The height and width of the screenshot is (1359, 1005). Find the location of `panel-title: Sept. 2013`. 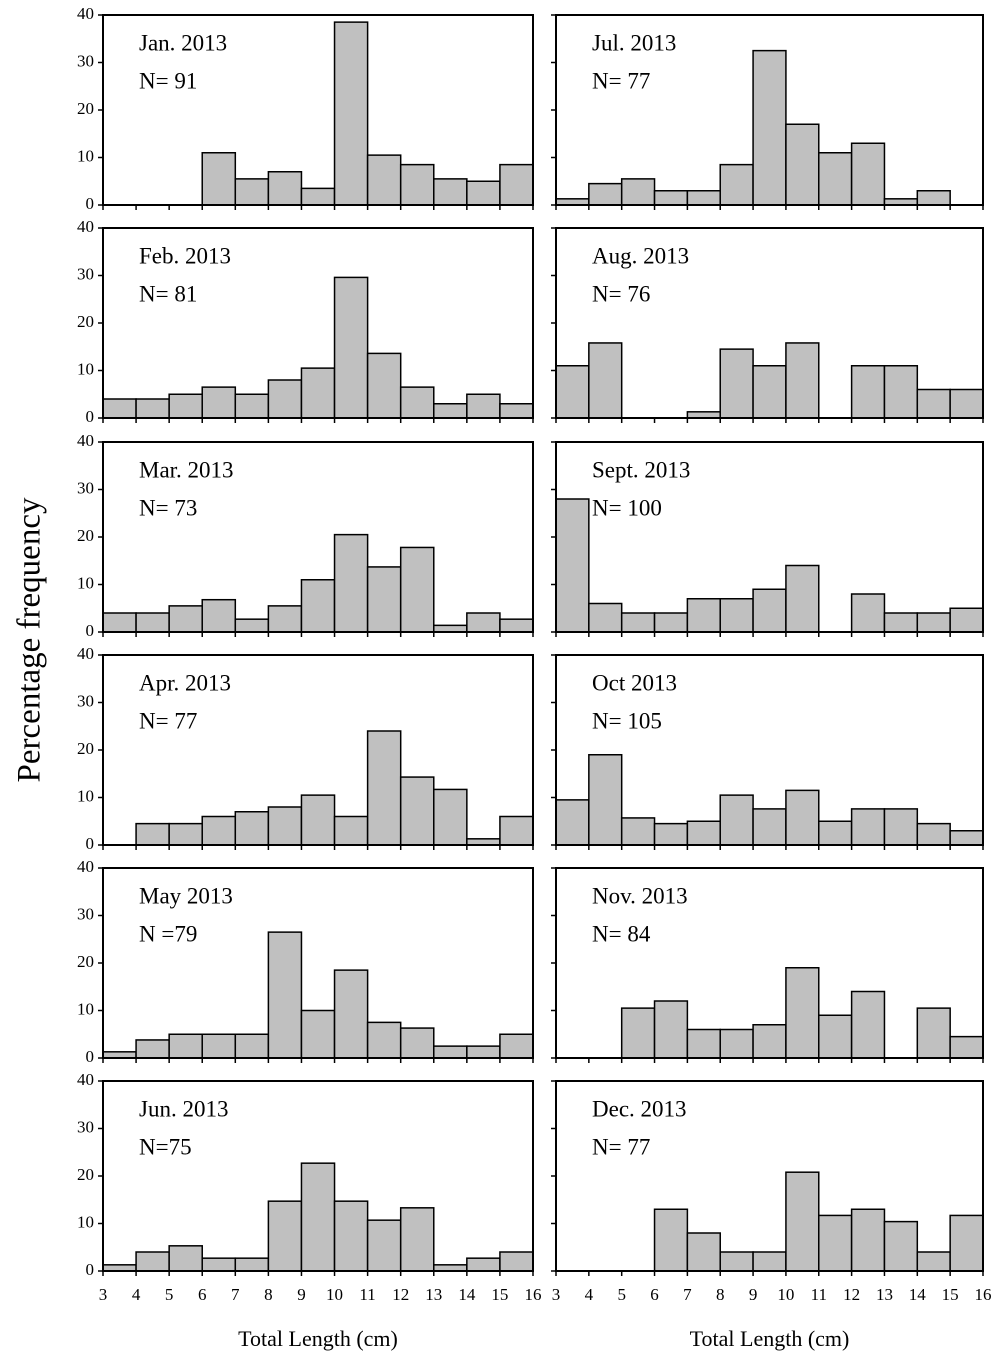

panel-title: Sept. 2013 is located at coordinates (641, 469).